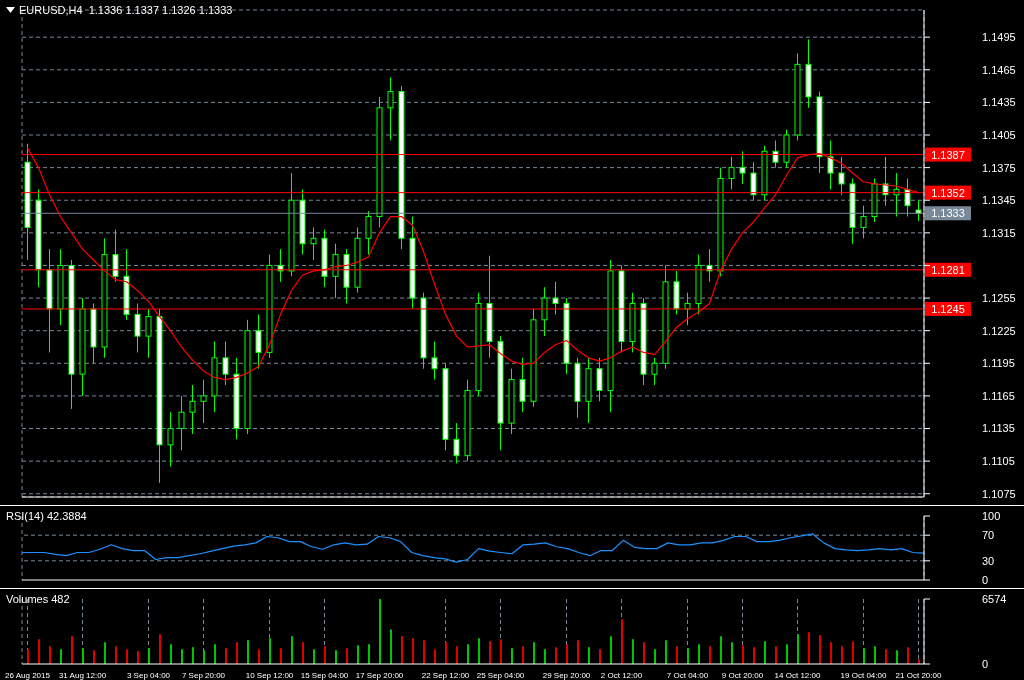 This screenshot has width=1024, height=680. I want to click on y-tick-label: 1.1075, so click(999, 493).